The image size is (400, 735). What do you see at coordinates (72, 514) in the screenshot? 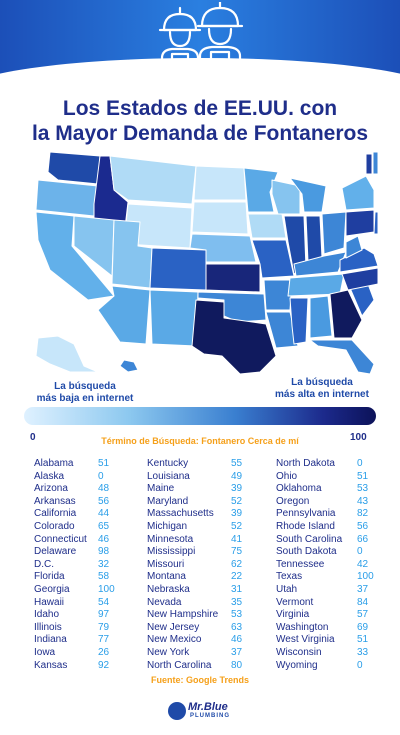
I see `state-row: California 44` at bounding box center [72, 514].